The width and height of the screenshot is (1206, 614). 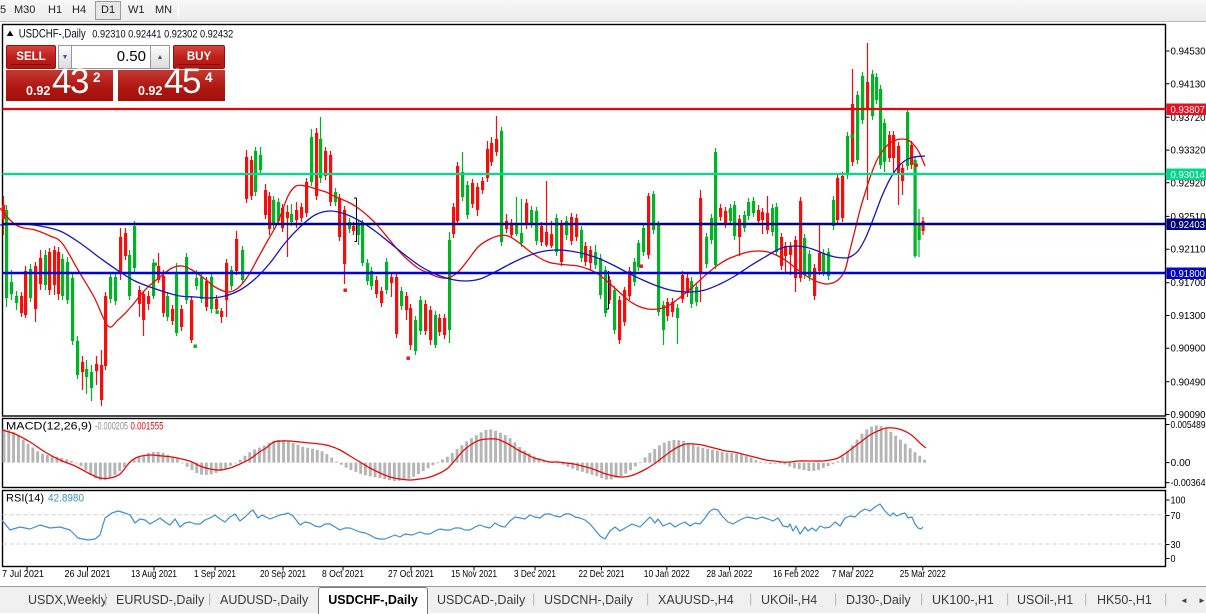 What do you see at coordinates (853, 574) in the screenshot?
I see `svg-text: 7 Mar 2022` at bounding box center [853, 574].